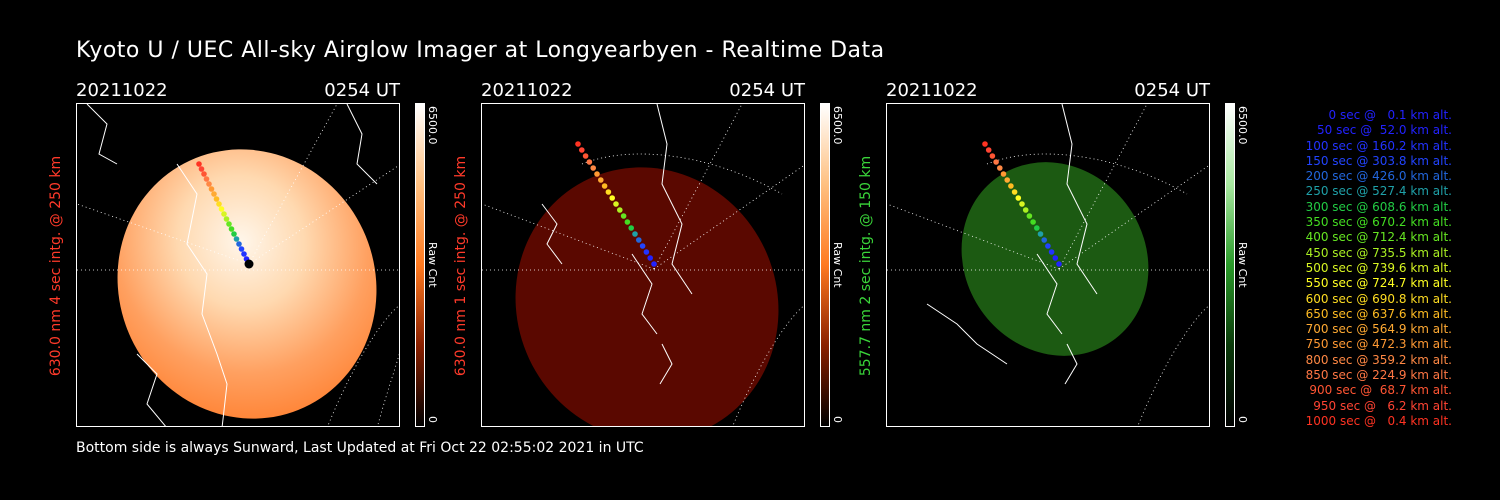  What do you see at coordinates (56, 266) in the screenshot?
I see `panel-side-label: 630.0 nm 4 sec intg. @ 250 km` at bounding box center [56, 266].